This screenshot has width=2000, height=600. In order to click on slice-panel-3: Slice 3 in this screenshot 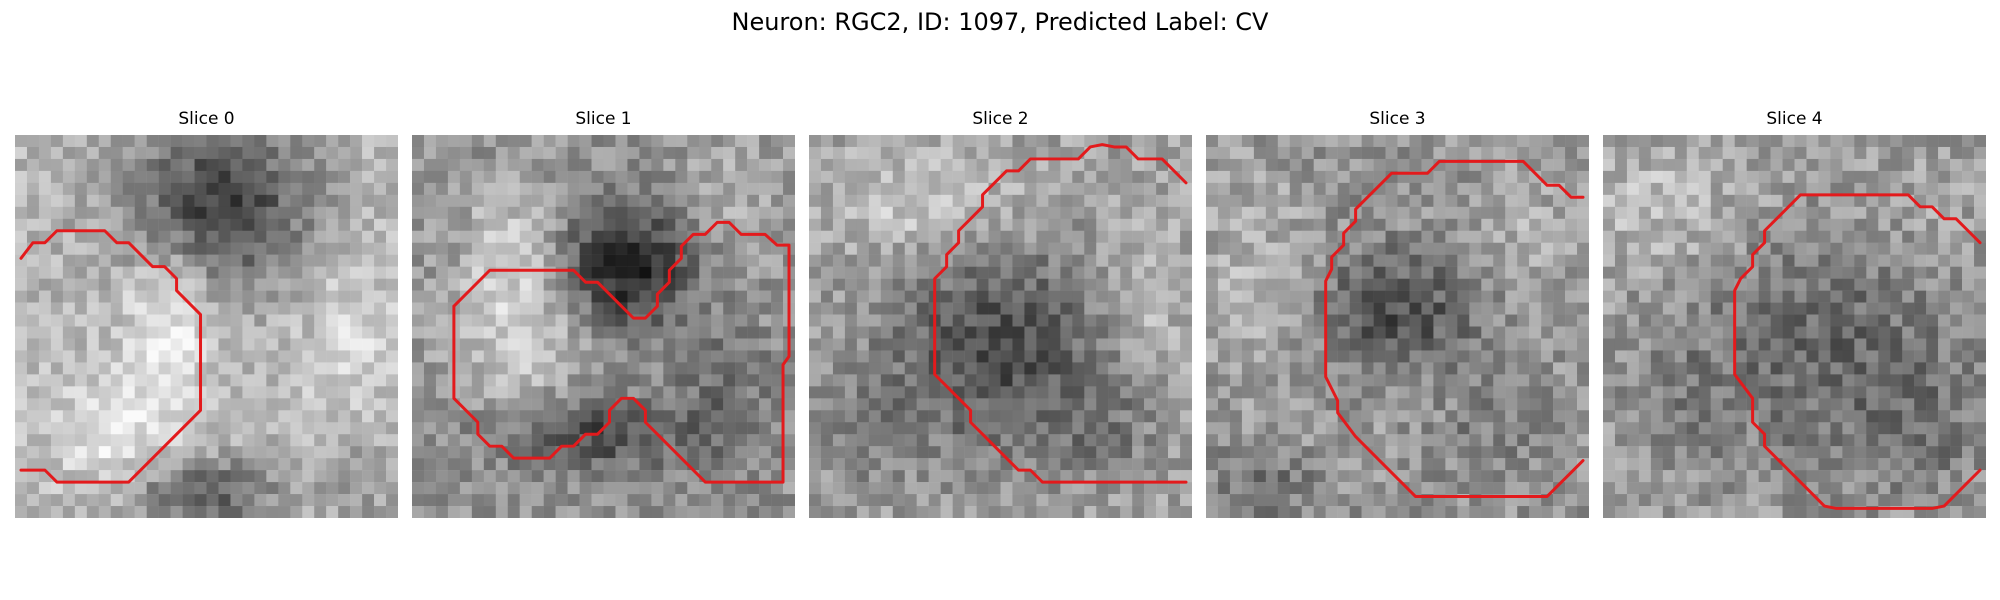, I will do `click(1397, 313)`.